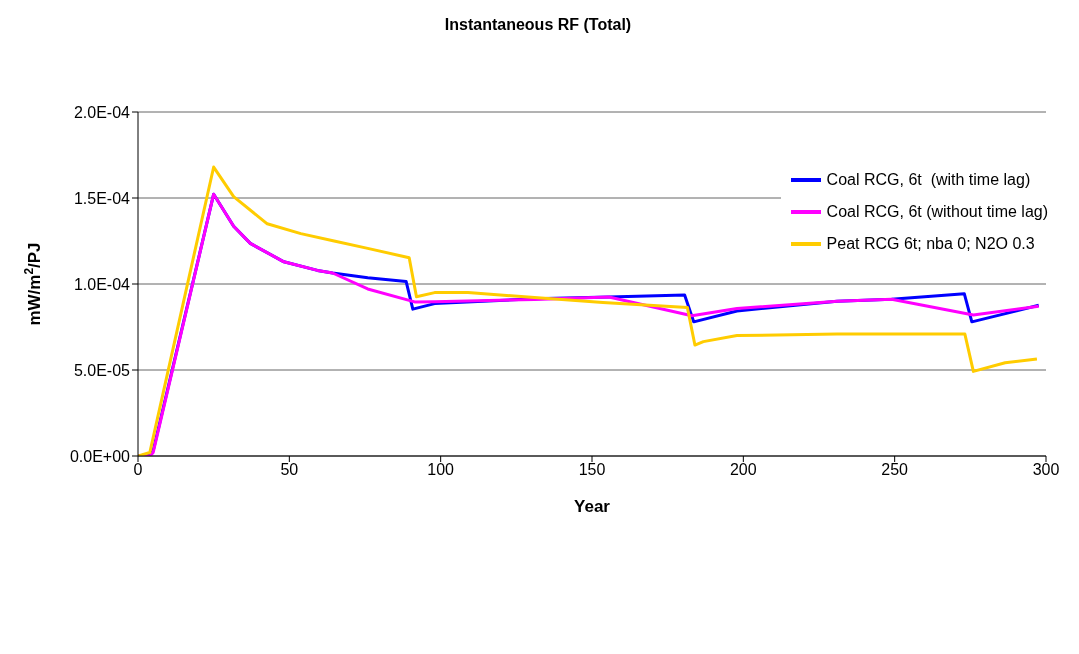 This screenshot has height=654, width=1079. What do you see at coordinates (102, 370) in the screenshot?
I see `y-tick-label: 5.0E-05` at bounding box center [102, 370].